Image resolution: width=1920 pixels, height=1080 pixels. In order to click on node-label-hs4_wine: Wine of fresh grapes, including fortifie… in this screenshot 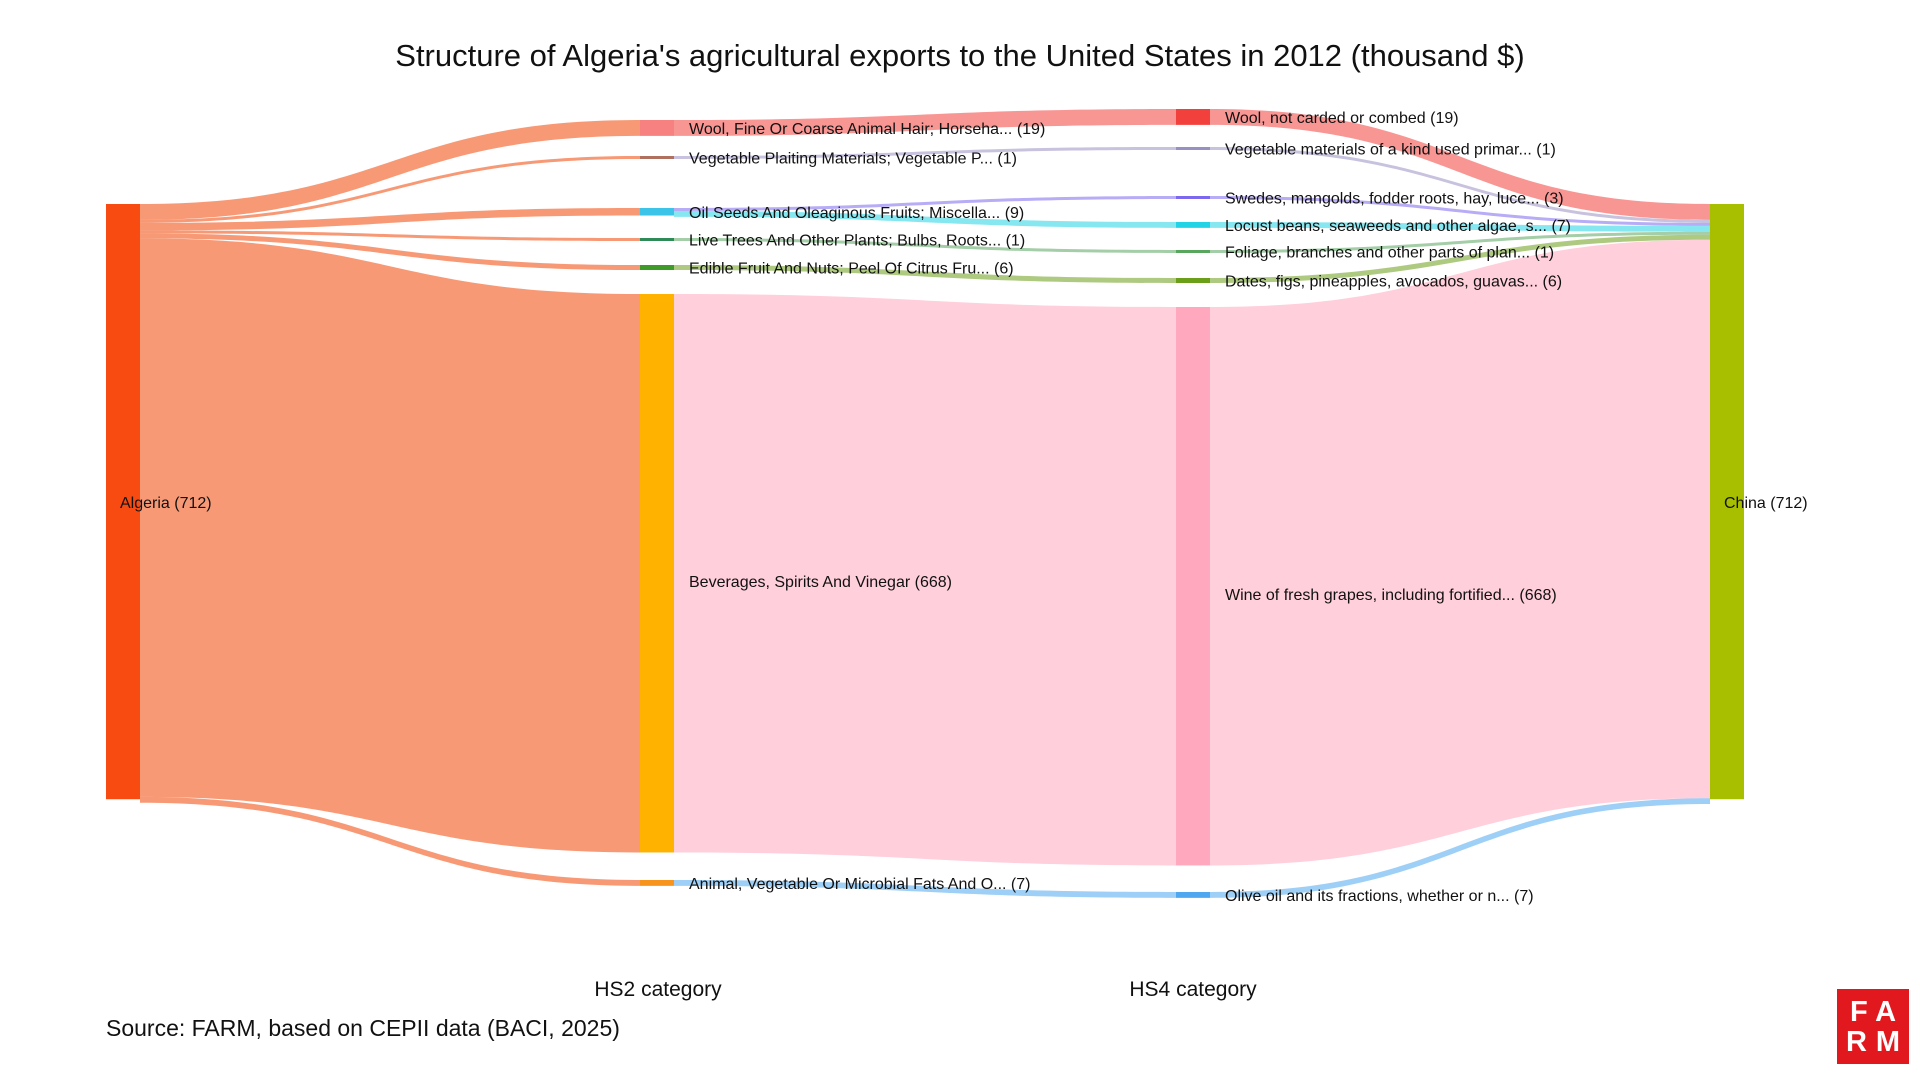, I will do `click(1391, 595)`.